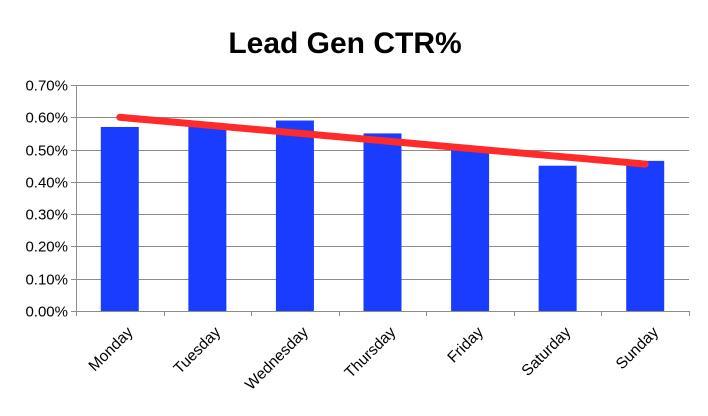 The image size is (708, 416). What do you see at coordinates (294, 215) in the screenshot?
I see `bar-wednesday` at bounding box center [294, 215].